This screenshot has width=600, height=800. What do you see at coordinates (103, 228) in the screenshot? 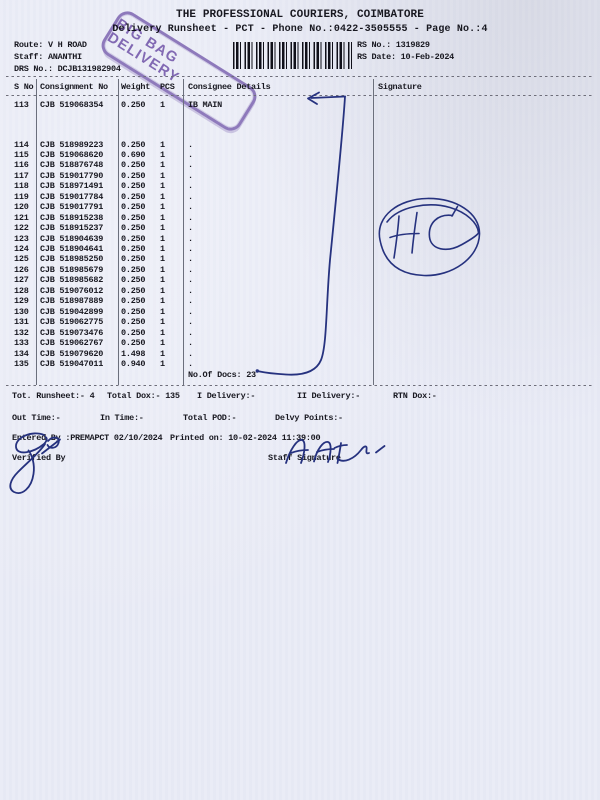
I see `table-row: 122 CJB 518915237 0.250 1.` at bounding box center [103, 228].